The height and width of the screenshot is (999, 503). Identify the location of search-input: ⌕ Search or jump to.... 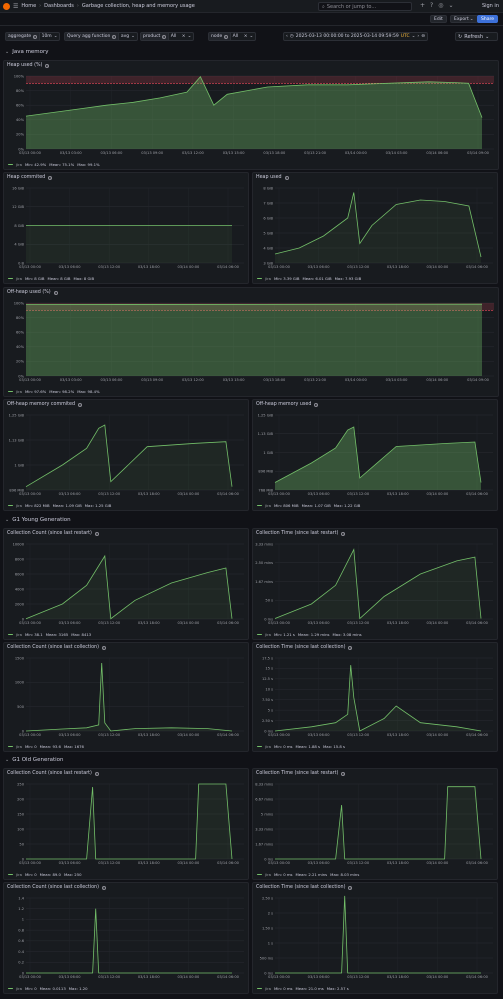
(365, 6).